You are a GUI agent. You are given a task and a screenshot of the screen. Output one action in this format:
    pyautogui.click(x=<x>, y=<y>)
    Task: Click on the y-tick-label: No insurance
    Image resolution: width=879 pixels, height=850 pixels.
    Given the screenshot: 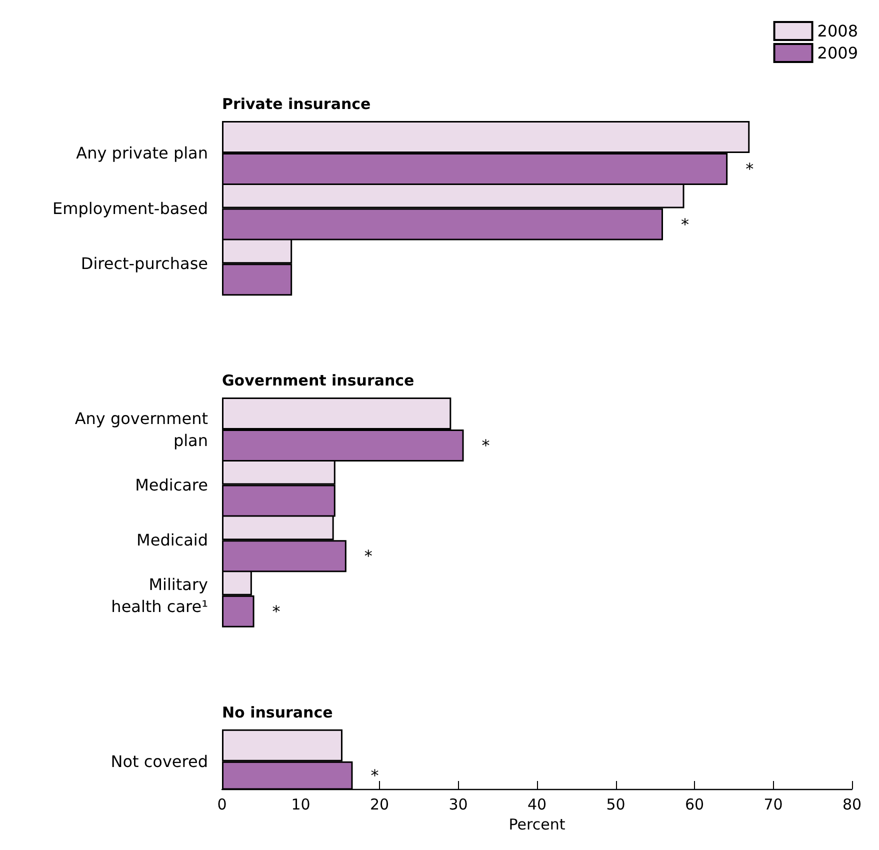 What is the action you would take?
    pyautogui.click(x=277, y=713)
    